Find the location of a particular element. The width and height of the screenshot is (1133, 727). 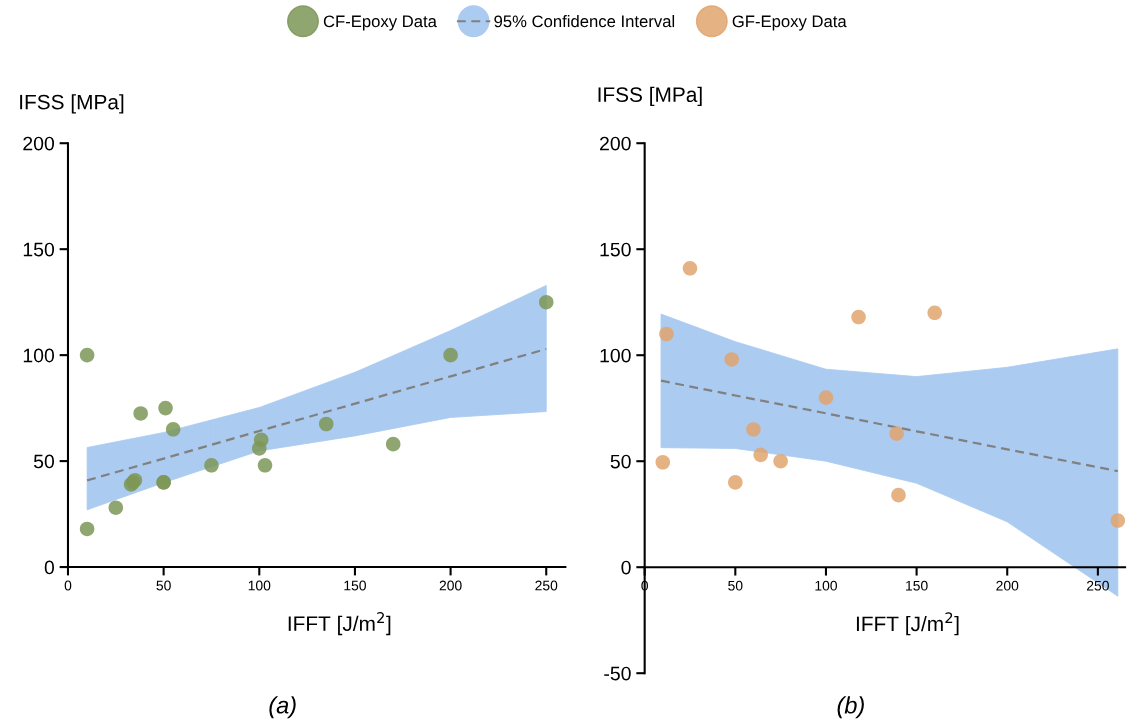

y-tick-label: -50 is located at coordinates (617, 673).